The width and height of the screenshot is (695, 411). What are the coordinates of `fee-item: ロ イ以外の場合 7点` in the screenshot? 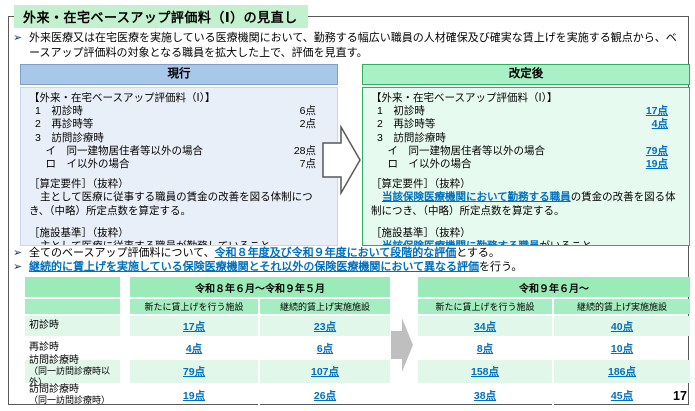 It's located at (175, 164).